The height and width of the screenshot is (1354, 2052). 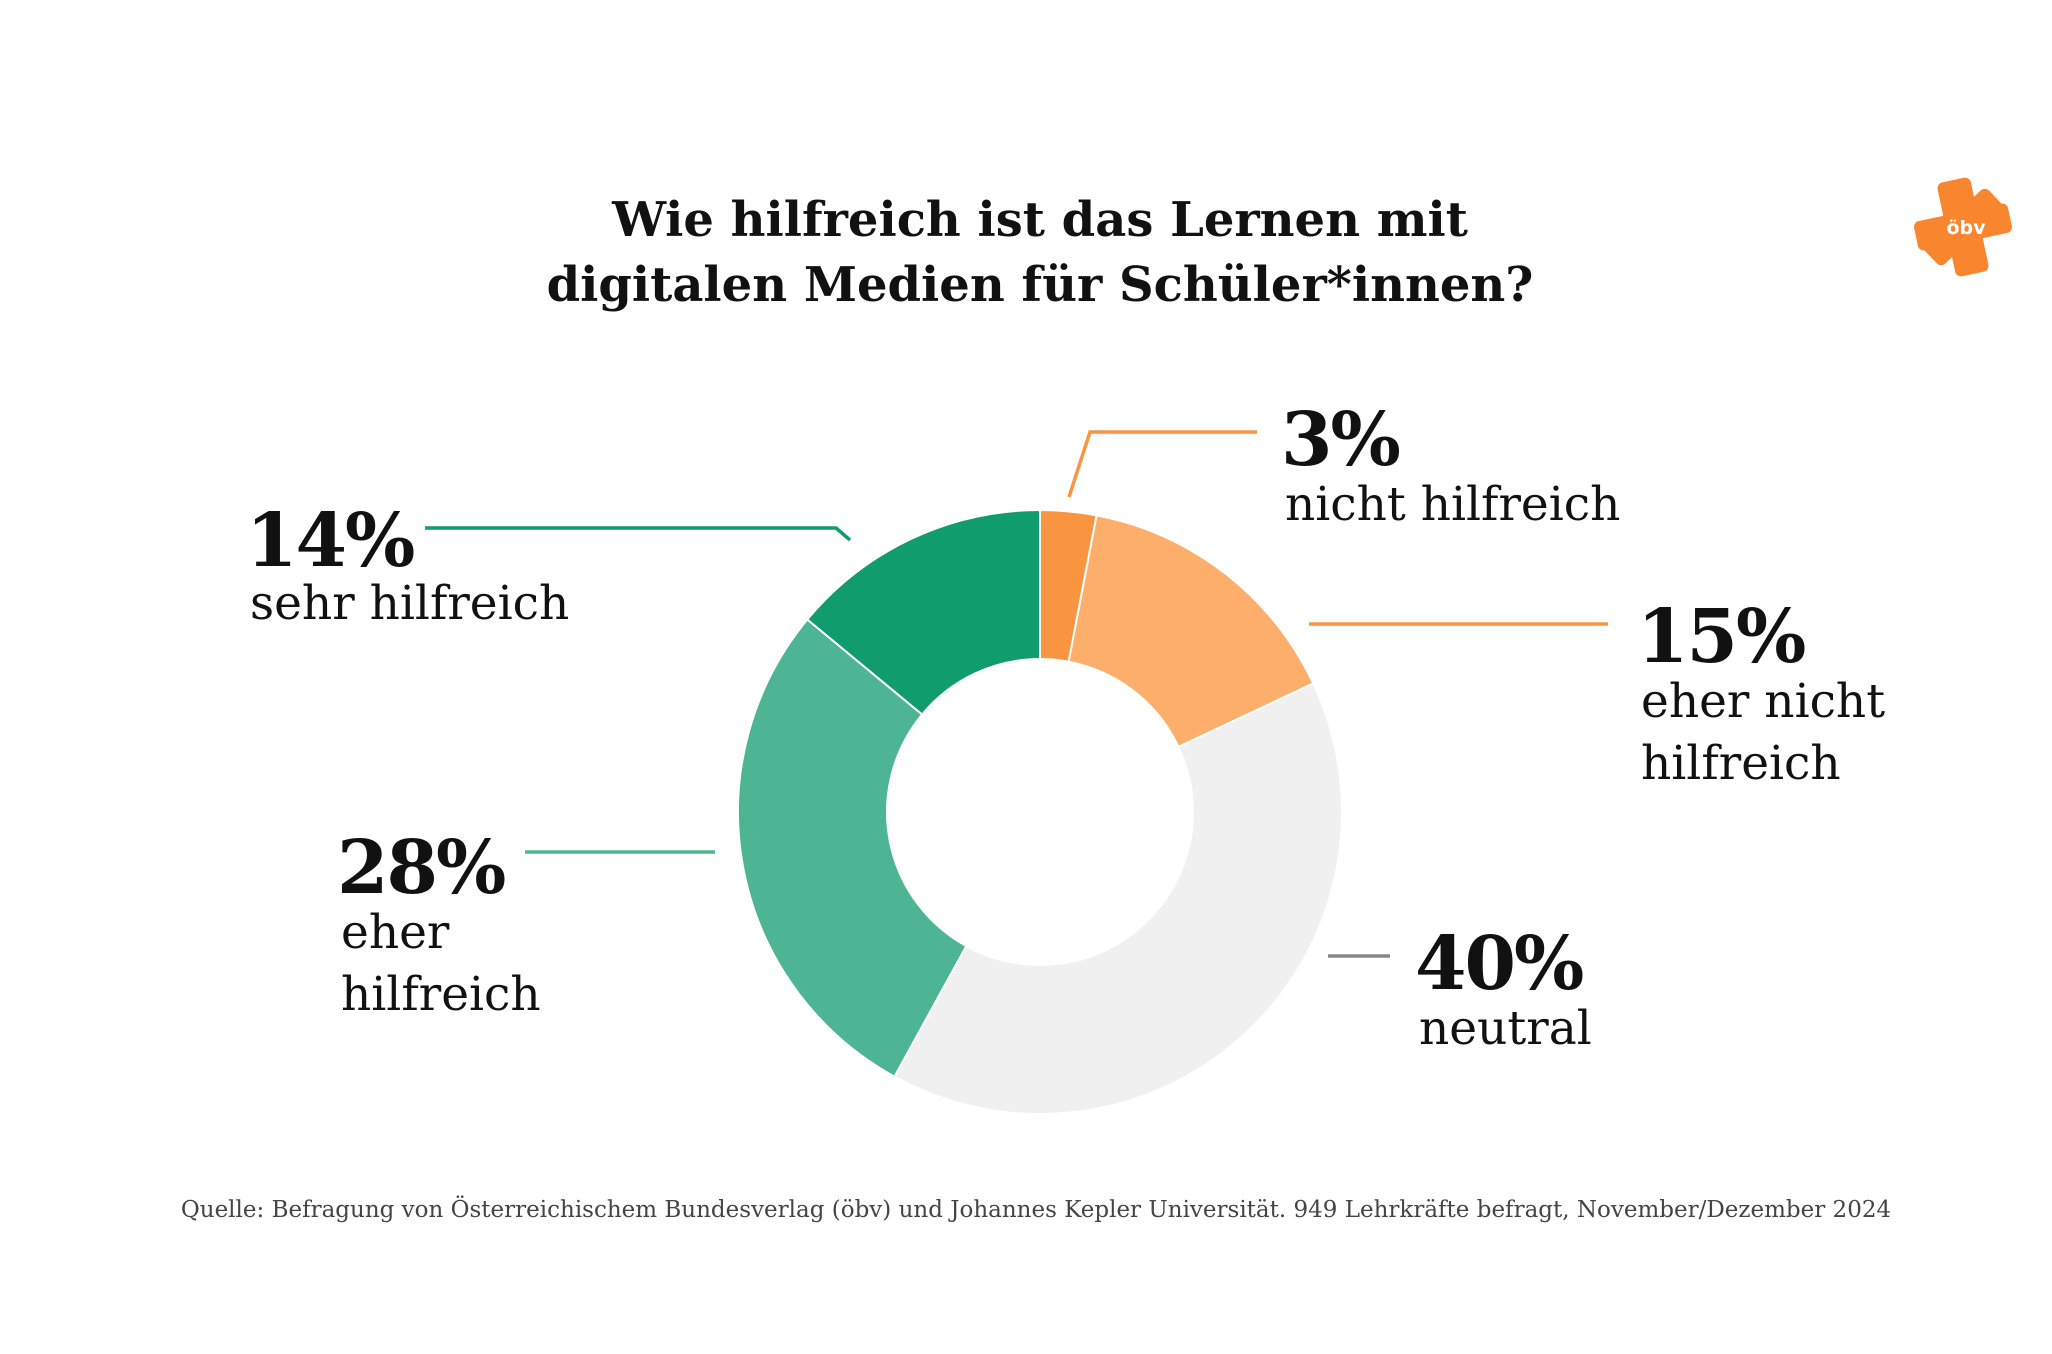 What do you see at coordinates (638, 534) in the screenshot?
I see `leader-line-sehr-hilfreich` at bounding box center [638, 534].